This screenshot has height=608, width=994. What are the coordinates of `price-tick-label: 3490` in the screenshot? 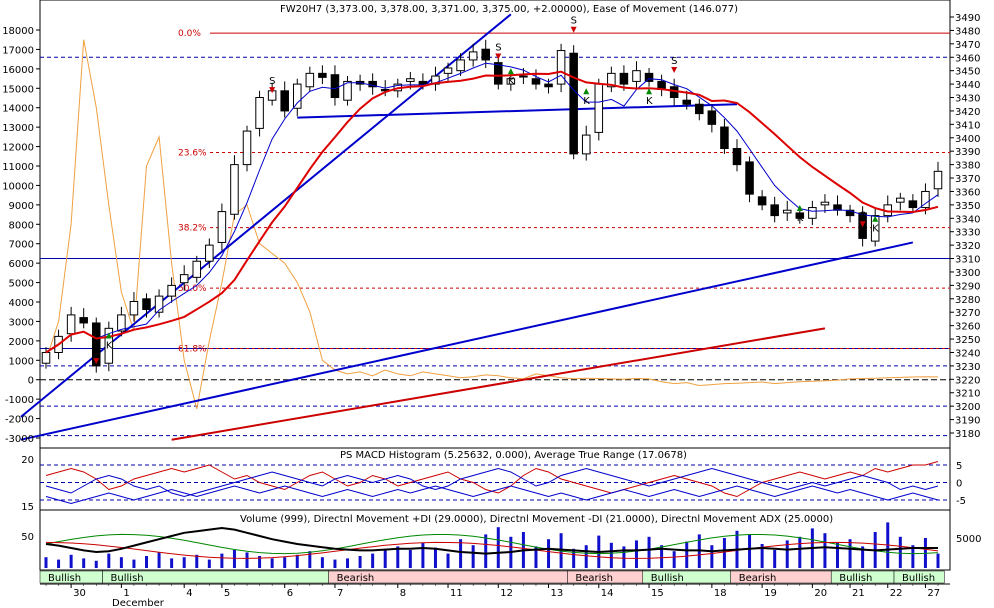 It's located at (967, 18).